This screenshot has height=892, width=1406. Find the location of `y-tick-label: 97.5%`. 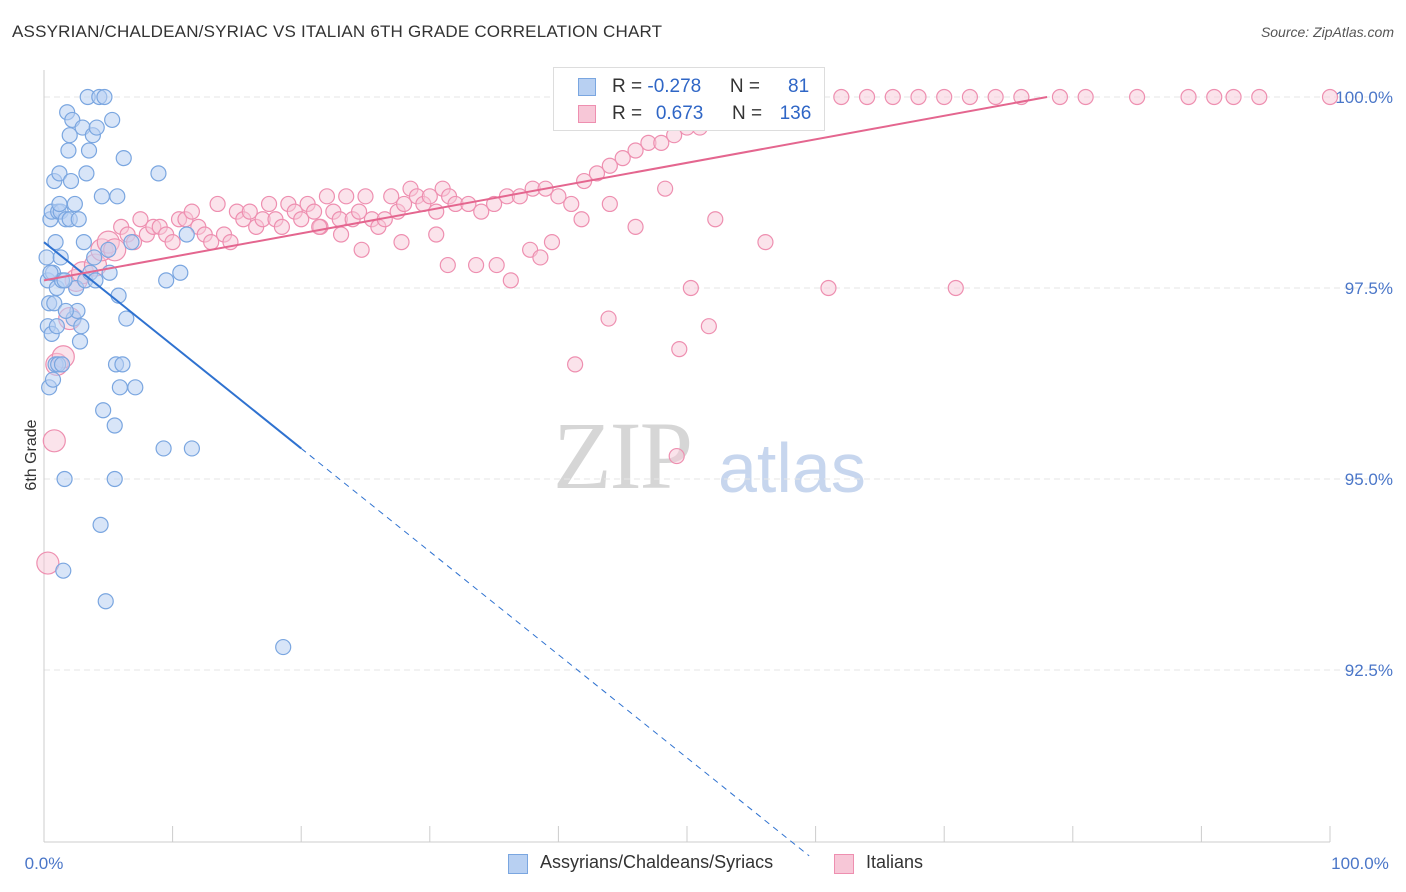

y-tick-label: 97.5% is located at coordinates (1369, 288).